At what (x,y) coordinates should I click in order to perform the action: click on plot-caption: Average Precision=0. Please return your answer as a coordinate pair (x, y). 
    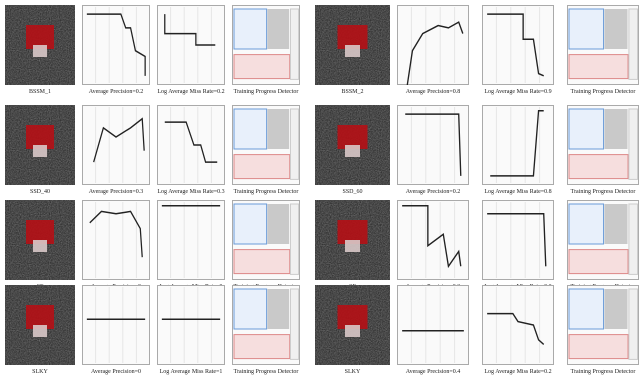
    Looking at the image, I should click on (116, 372).